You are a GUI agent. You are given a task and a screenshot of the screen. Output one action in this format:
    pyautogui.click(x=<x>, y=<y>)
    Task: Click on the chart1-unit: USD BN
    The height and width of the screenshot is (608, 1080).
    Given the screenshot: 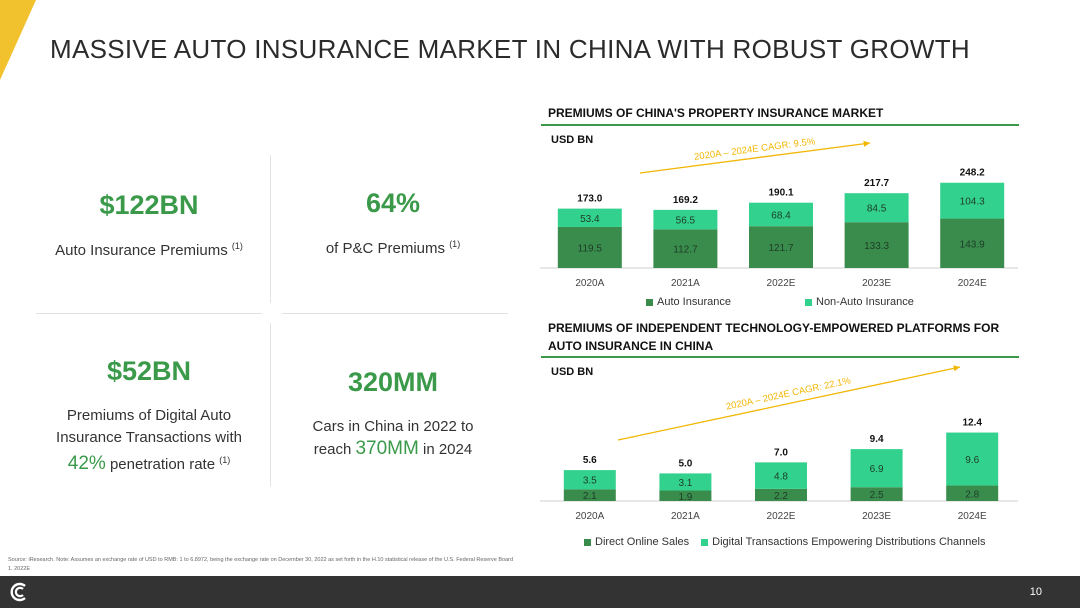 What is the action you would take?
    pyautogui.click(x=572, y=140)
    